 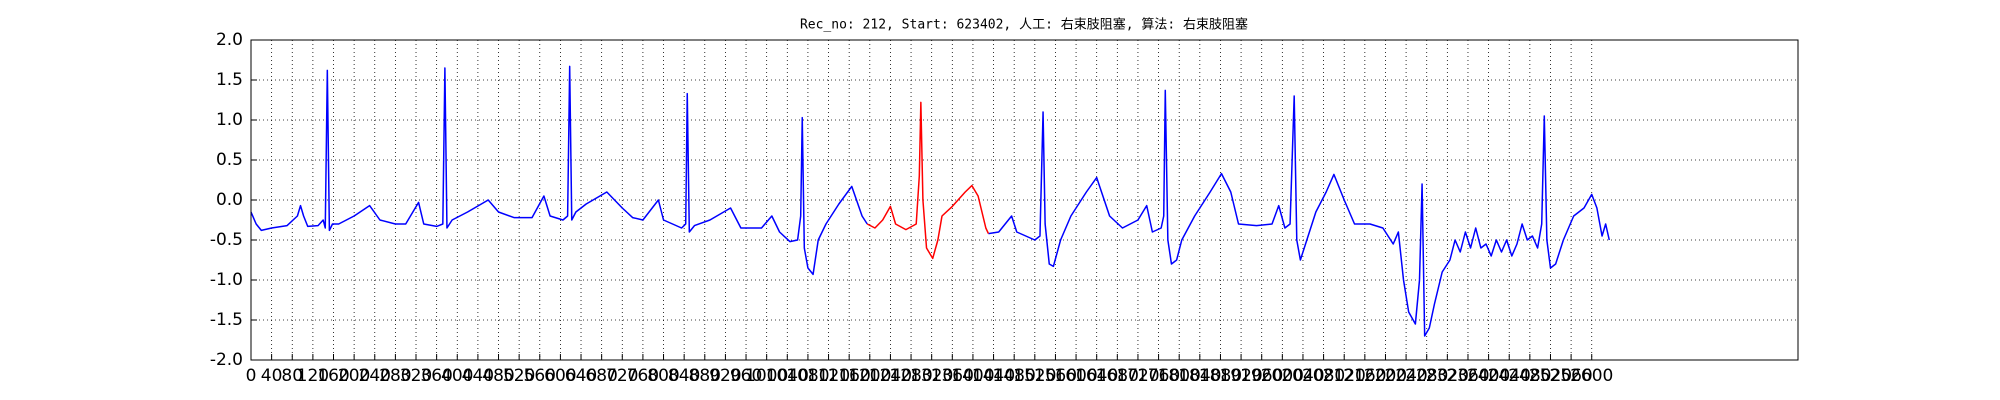 What do you see at coordinates (1426, 376) in the screenshot?
I see `x-tick-label: 2280` at bounding box center [1426, 376].